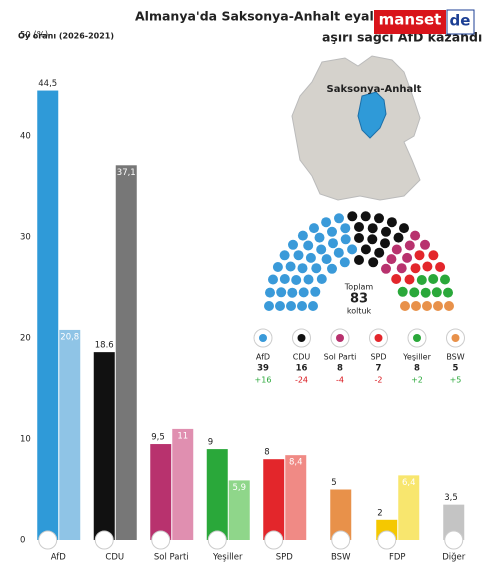  Describe the element at coordinates (340, 380) in the screenshot. I see `party-change: -4` at that location.